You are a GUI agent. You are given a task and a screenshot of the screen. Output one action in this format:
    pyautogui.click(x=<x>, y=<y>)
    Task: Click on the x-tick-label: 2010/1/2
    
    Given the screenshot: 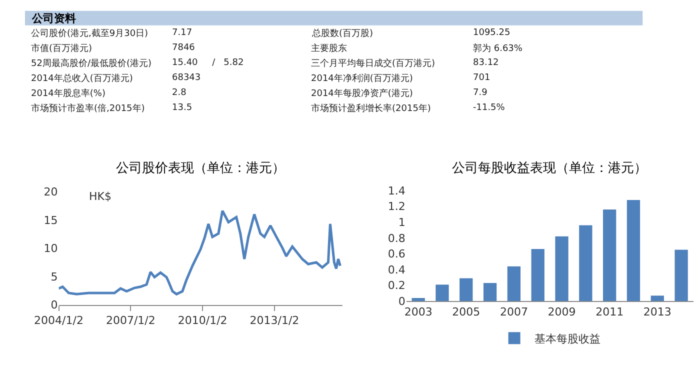 What is the action you would take?
    pyautogui.click(x=203, y=321)
    